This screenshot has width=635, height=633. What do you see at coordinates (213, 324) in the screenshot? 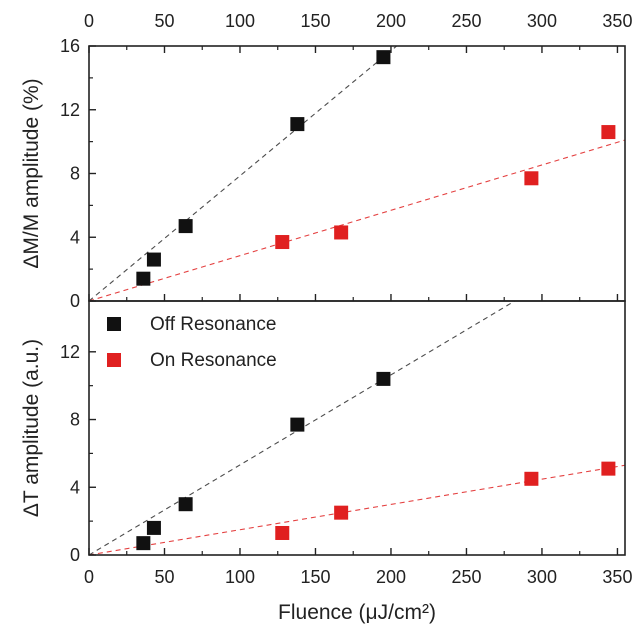
I see `legend-label-off: Off Resonance` at bounding box center [213, 324].